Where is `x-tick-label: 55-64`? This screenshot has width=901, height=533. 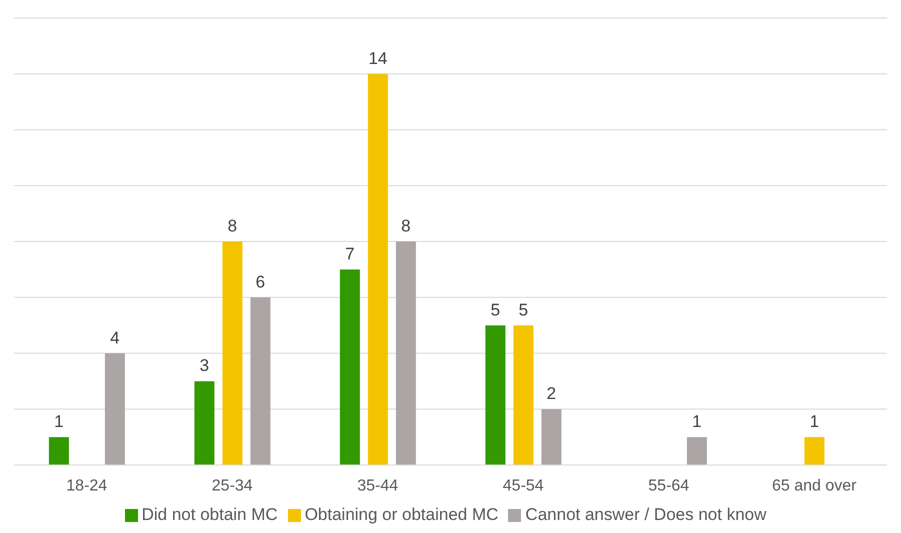
x-tick-label: 55-64 is located at coordinates (669, 485).